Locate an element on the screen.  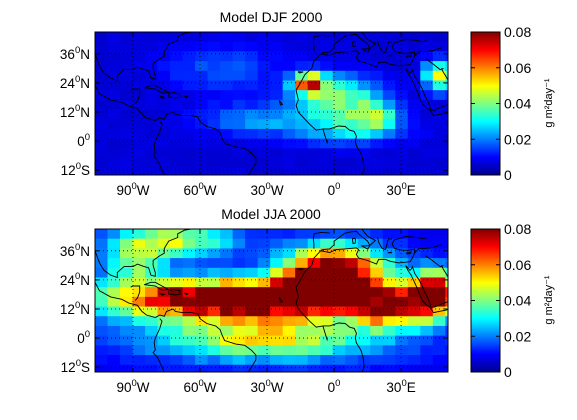
x-tick-label: 900W is located at coordinates (132, 386).